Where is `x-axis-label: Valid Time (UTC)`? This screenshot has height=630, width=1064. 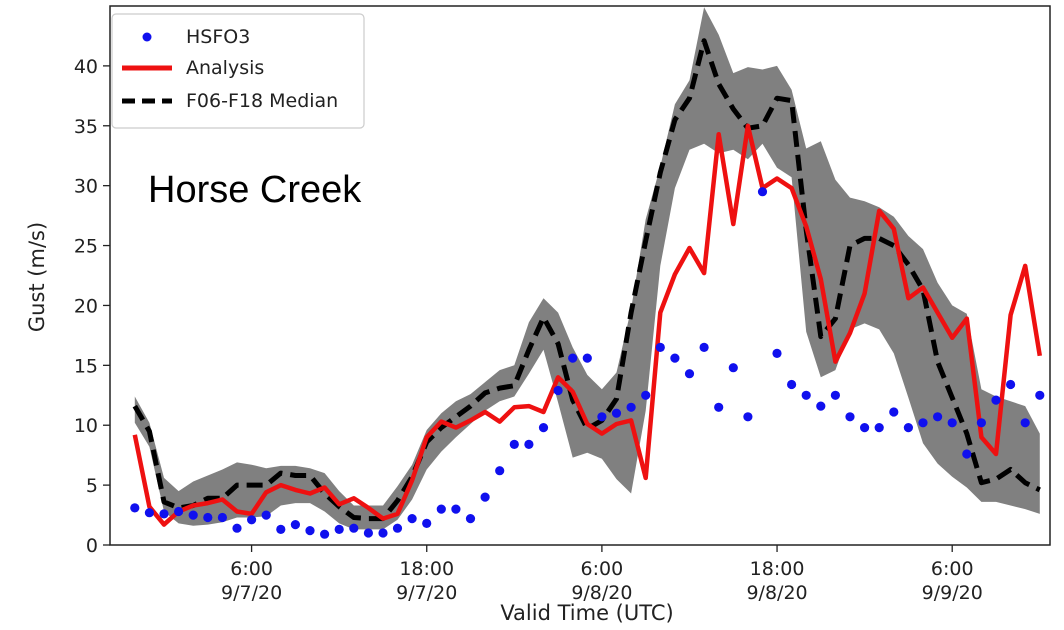
x-axis-label: Valid Time (UTC) is located at coordinates (586, 613).